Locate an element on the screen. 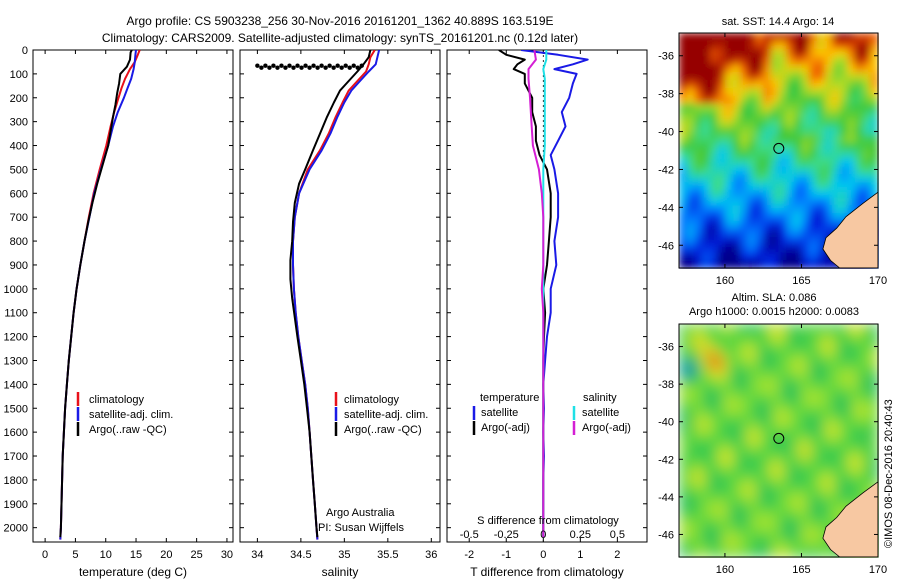 The image size is (900, 580). flagged-argo-point is located at coordinates (333, 67).